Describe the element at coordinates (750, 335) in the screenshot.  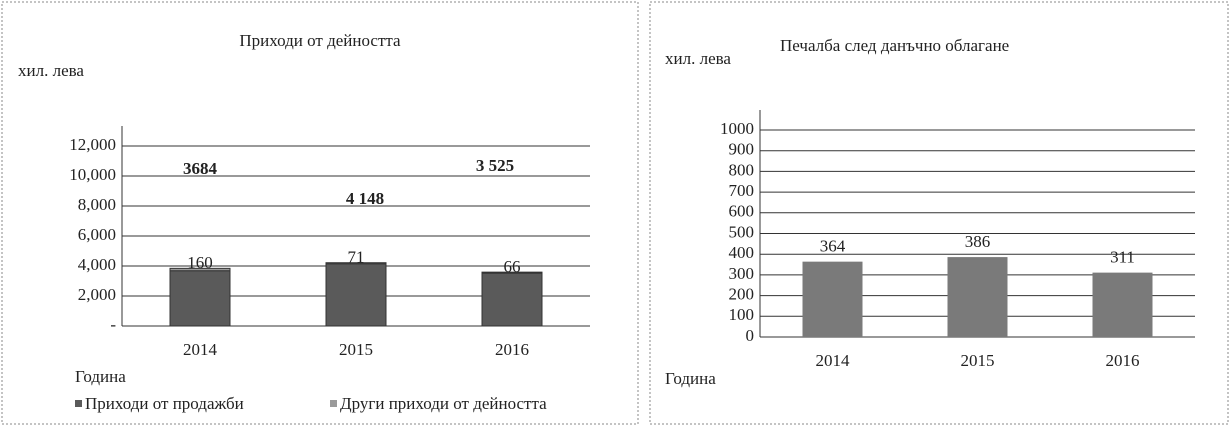
I see `y-tick-label: 0` at that location.